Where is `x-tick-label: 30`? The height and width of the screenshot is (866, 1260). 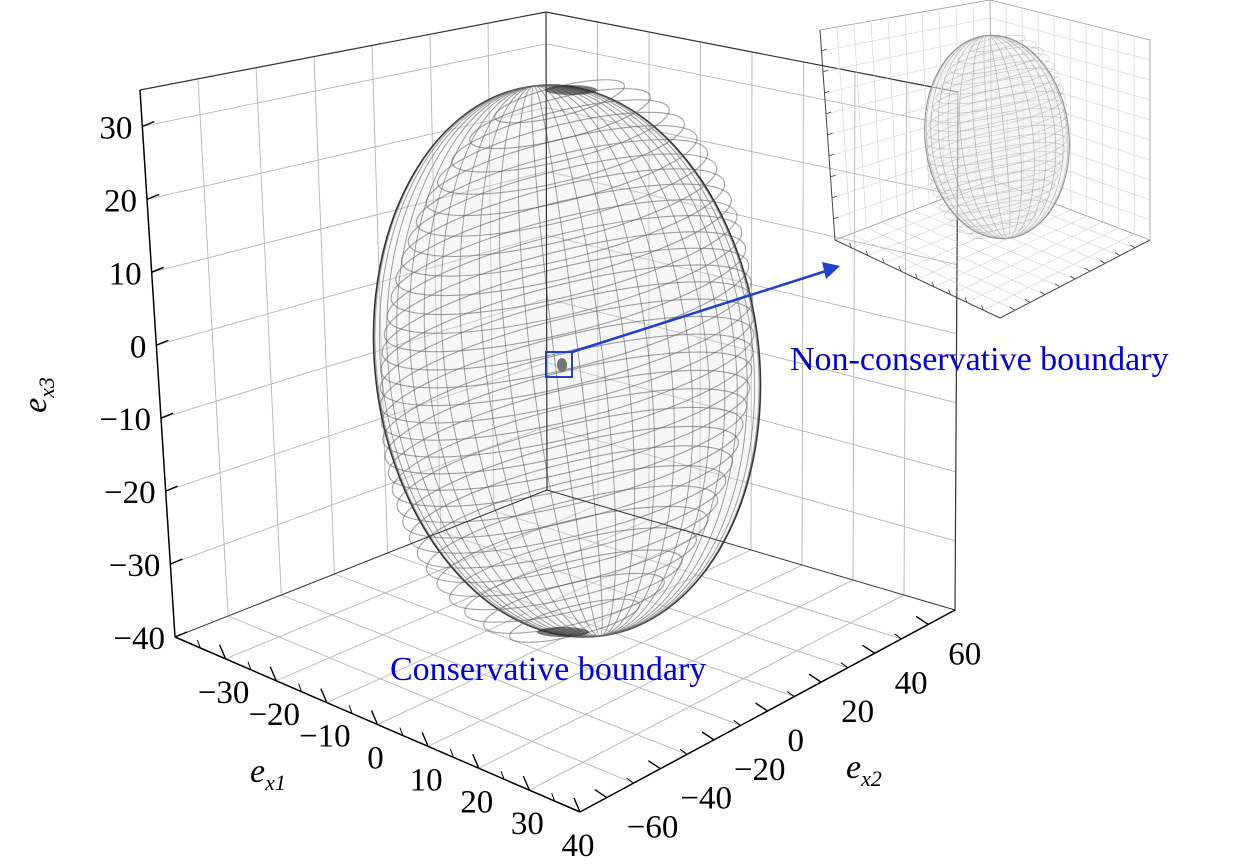
x-tick-label: 30 is located at coordinates (527, 824).